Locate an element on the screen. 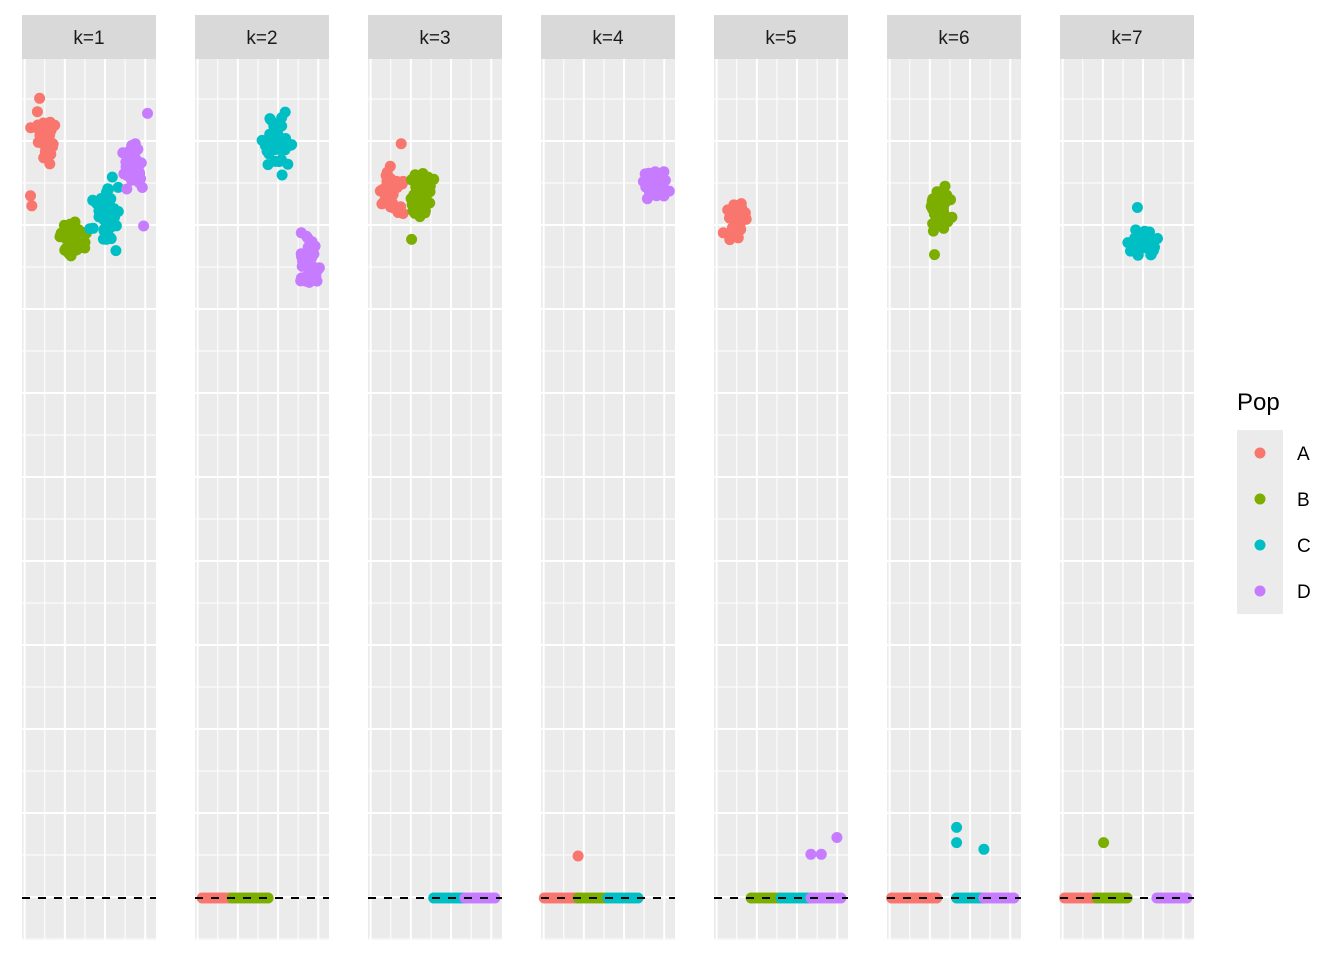 This screenshot has height=960, width=1344. legend-label: C is located at coordinates (1304, 546).